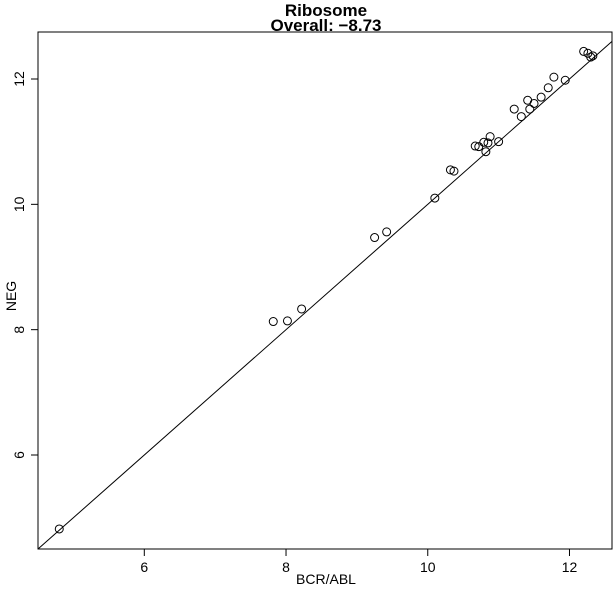 Image resolution: width=615 pixels, height=592 pixels. I want to click on chart-title: Ribosome, so click(326, 10).